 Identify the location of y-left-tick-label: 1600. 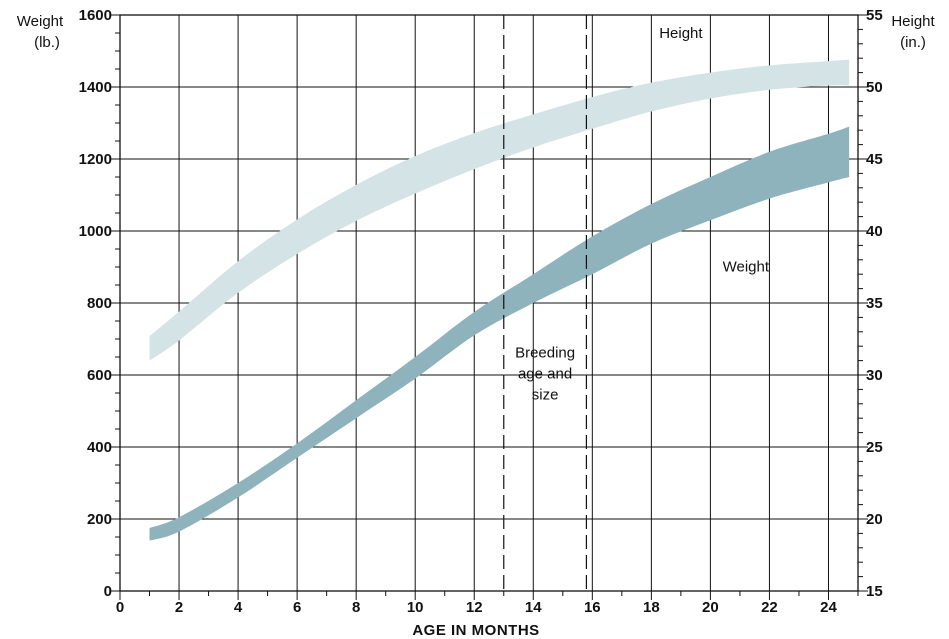
(95, 15).